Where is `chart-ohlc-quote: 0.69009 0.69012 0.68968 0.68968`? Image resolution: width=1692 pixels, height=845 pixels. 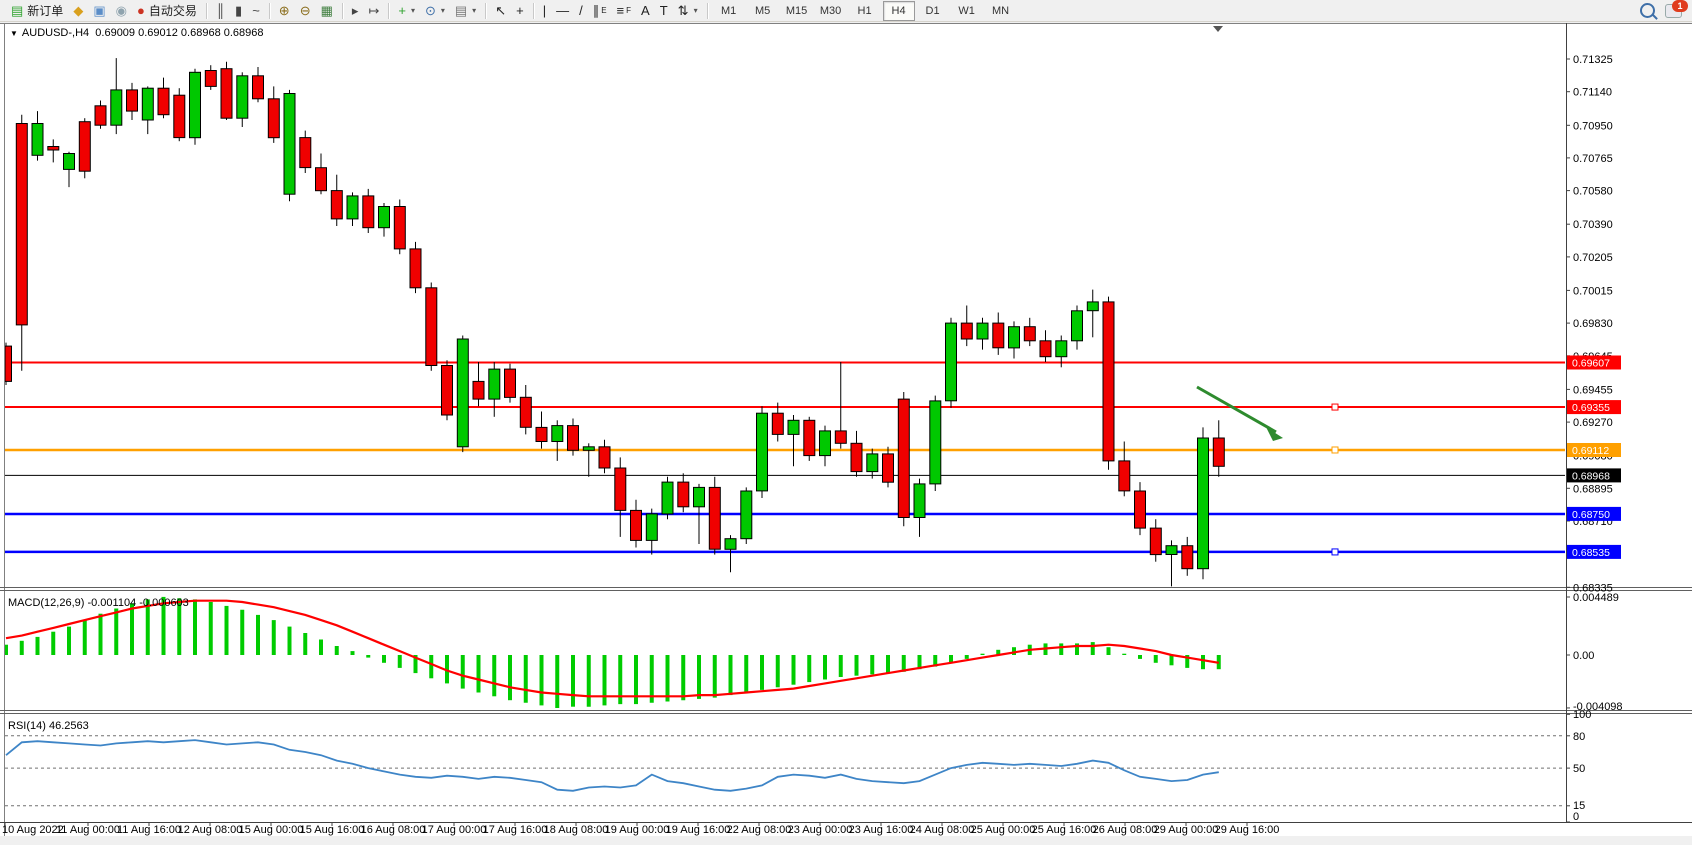 chart-ohlc-quote: 0.69009 0.69012 0.68968 0.68968 is located at coordinates (179, 33).